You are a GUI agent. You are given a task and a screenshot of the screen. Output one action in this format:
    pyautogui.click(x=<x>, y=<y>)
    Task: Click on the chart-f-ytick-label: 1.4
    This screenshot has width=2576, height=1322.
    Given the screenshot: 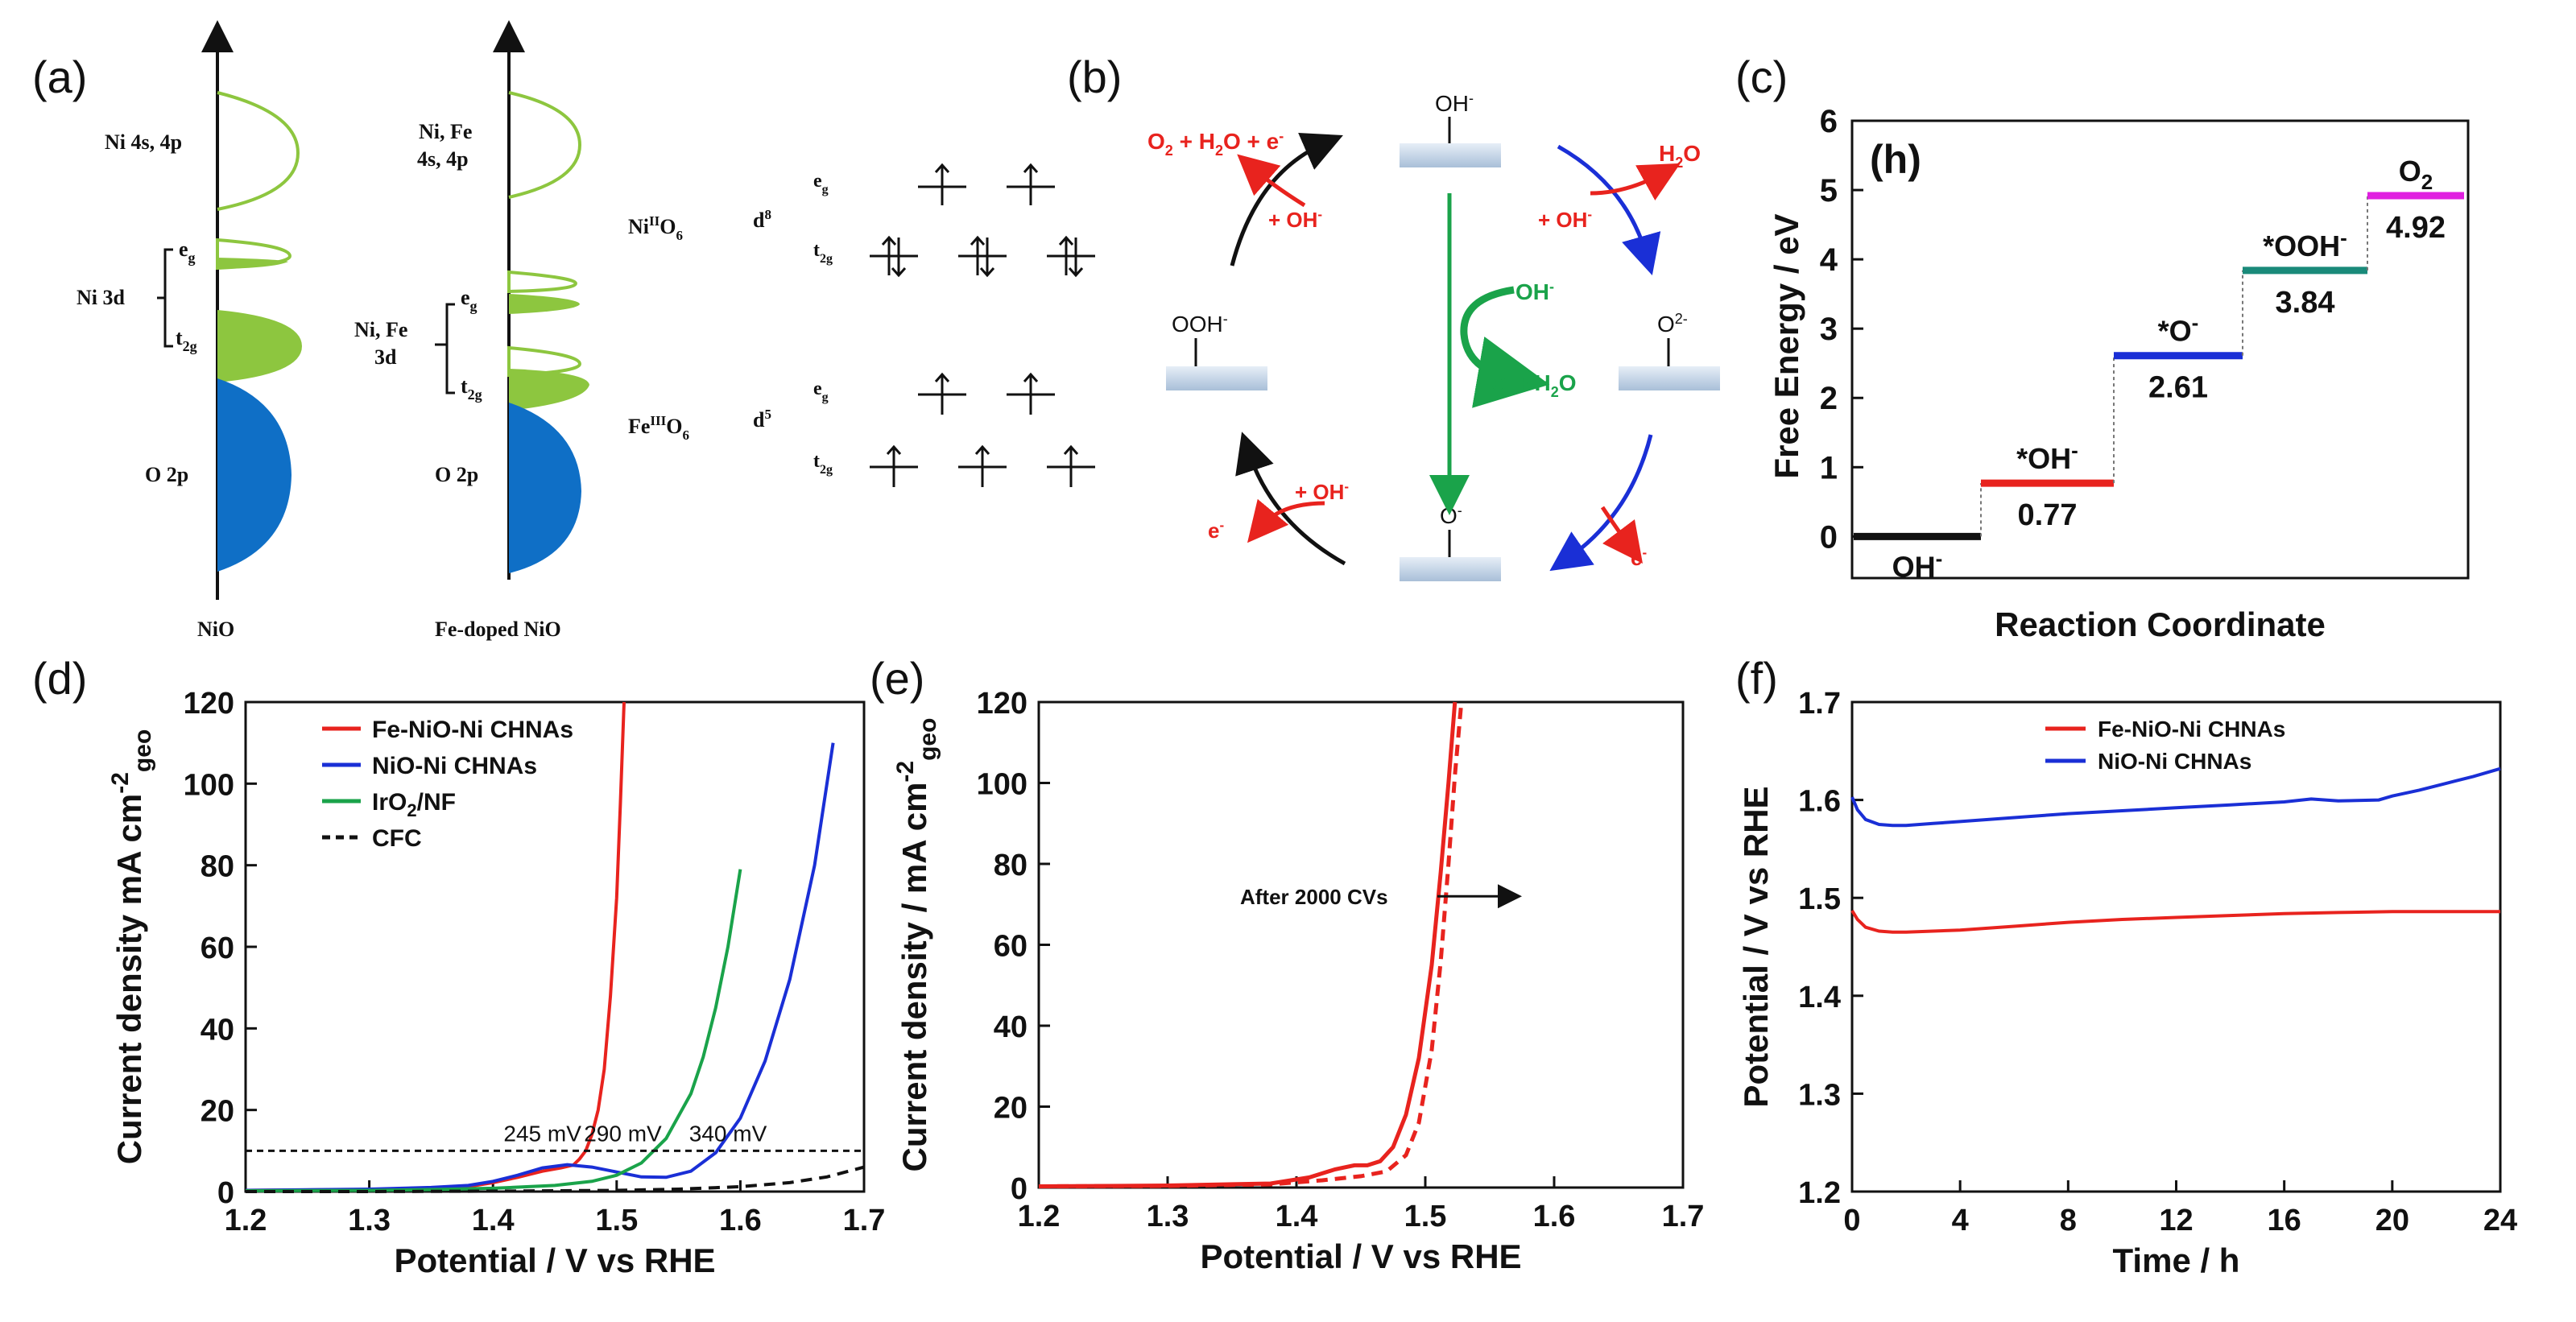 What is the action you would take?
    pyautogui.click(x=1820, y=997)
    